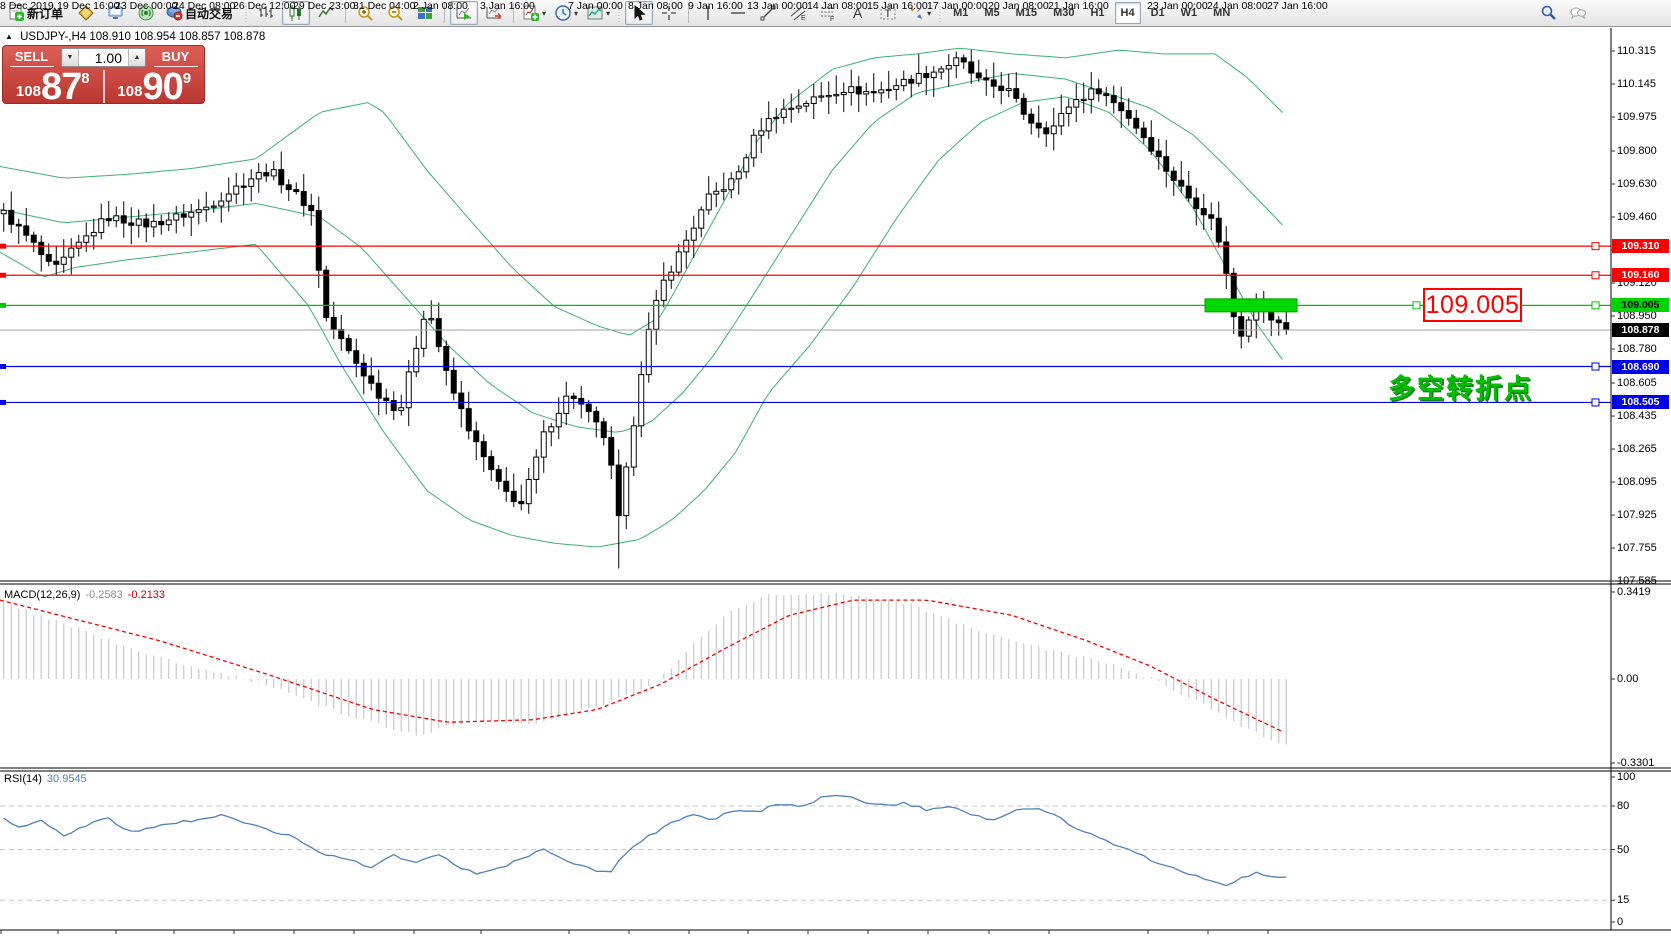 The image size is (1671, 951). Describe the element at coordinates (136, 57) in the screenshot. I see `volume-increase-button: ▲` at that location.